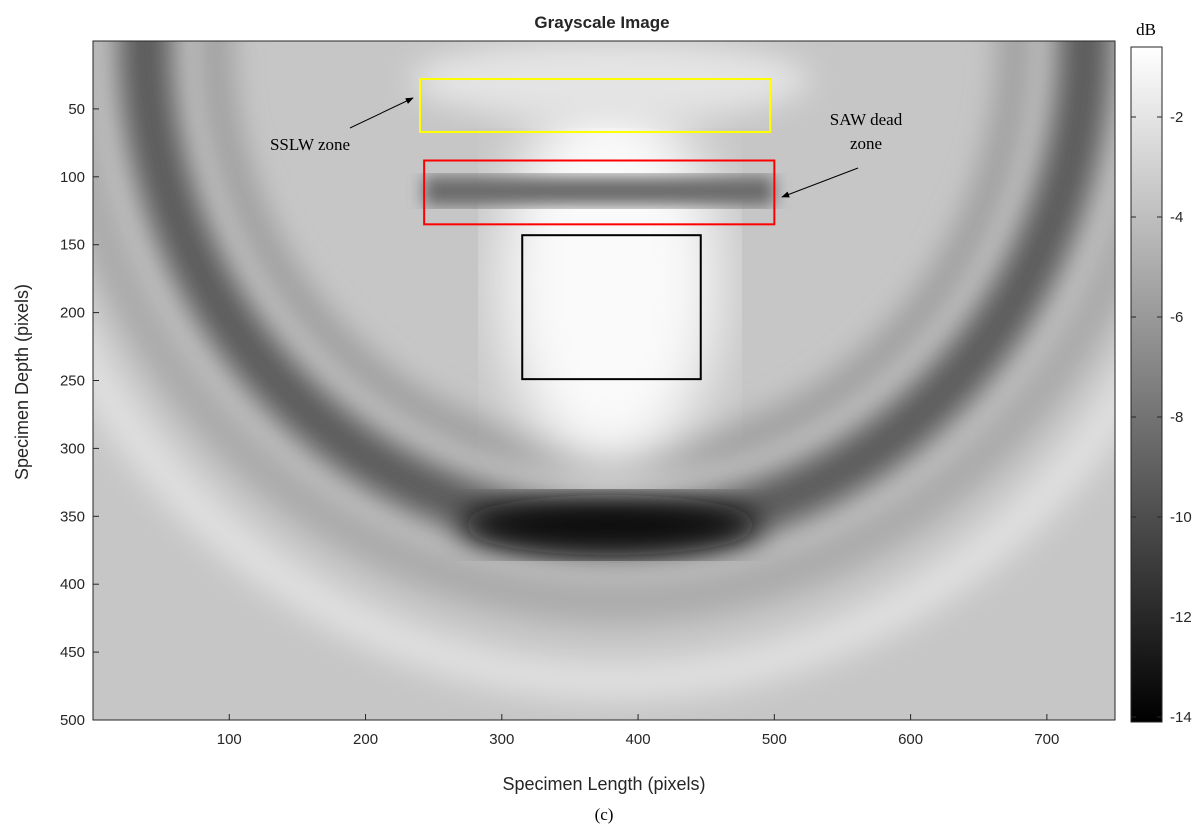 This screenshot has width=1204, height=837. Describe the element at coordinates (910, 739) in the screenshot. I see `x-tick-label: 600` at that location.